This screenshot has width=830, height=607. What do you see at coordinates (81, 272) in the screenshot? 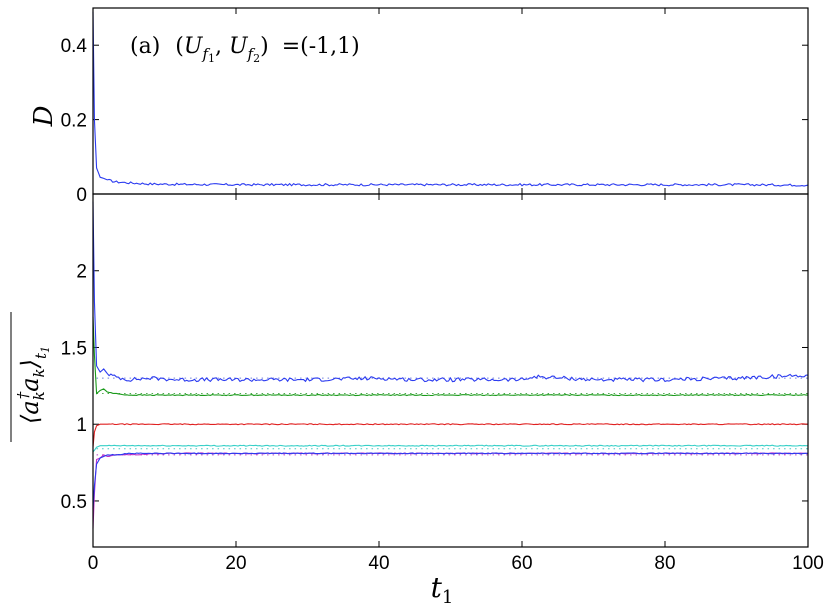
I see `y-tick-label: 2` at bounding box center [81, 272].